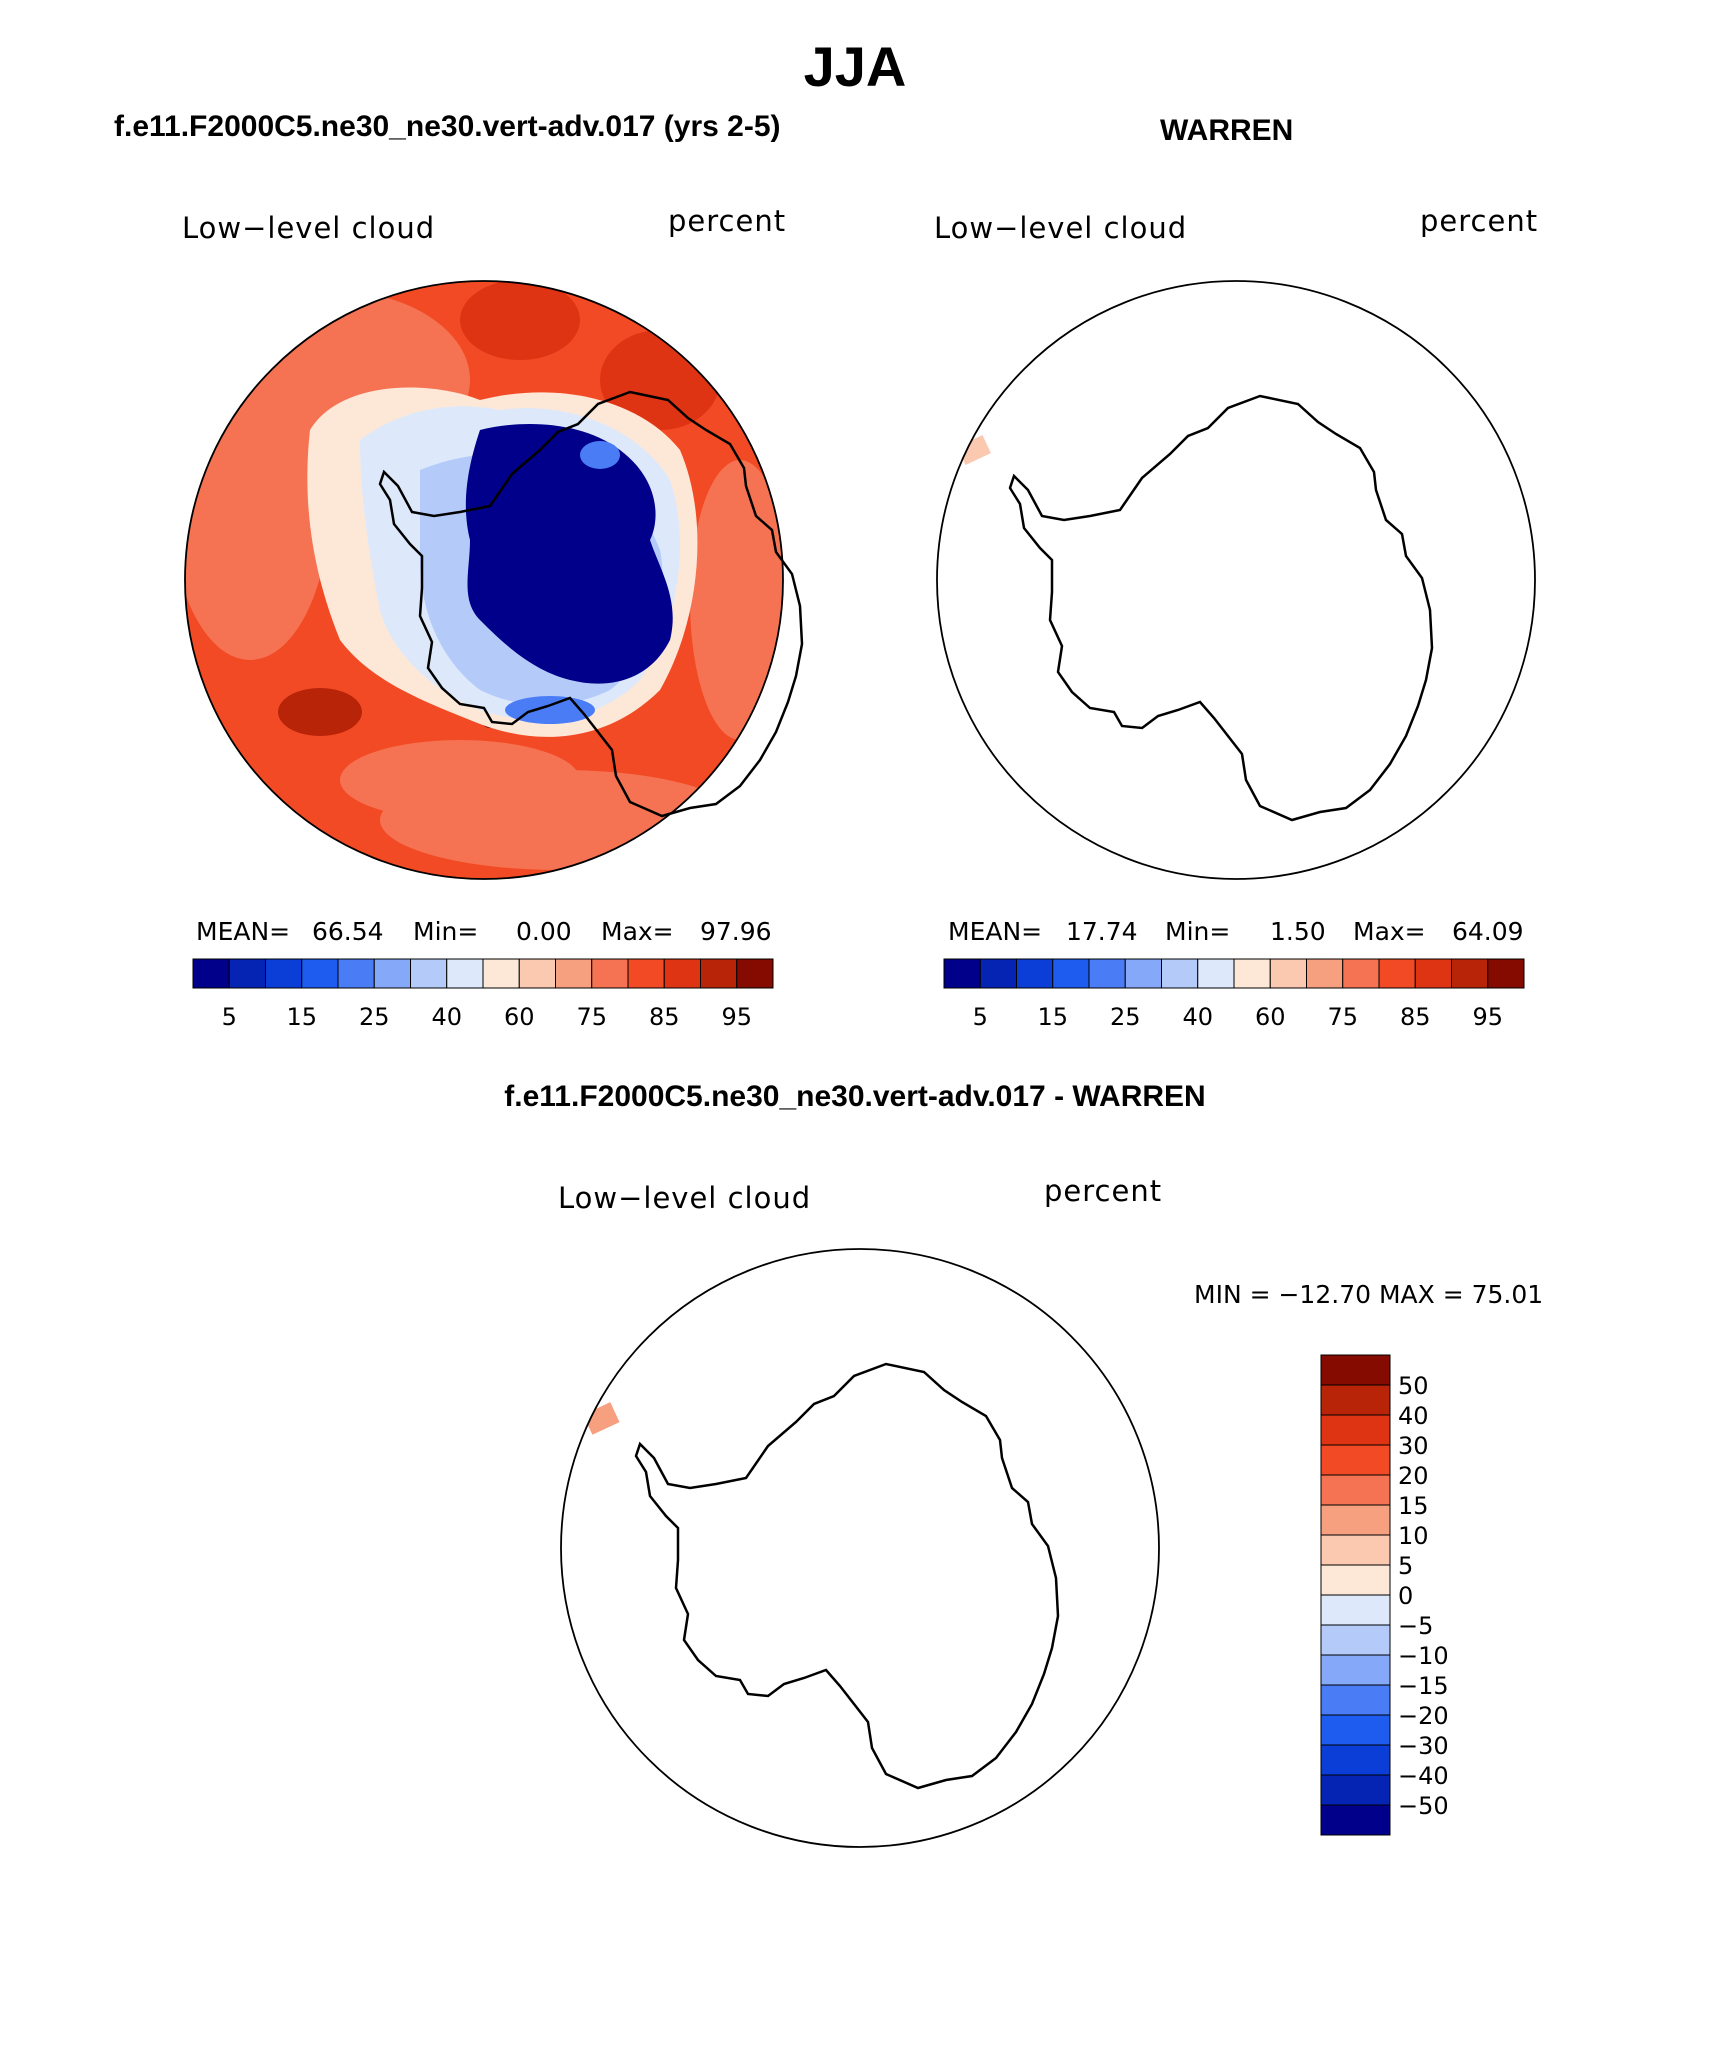 Image resolution: width=1710 pixels, height=2061 pixels. What do you see at coordinates (637, 931) in the screenshot?
I see `left-max-label: Max=` at bounding box center [637, 931].